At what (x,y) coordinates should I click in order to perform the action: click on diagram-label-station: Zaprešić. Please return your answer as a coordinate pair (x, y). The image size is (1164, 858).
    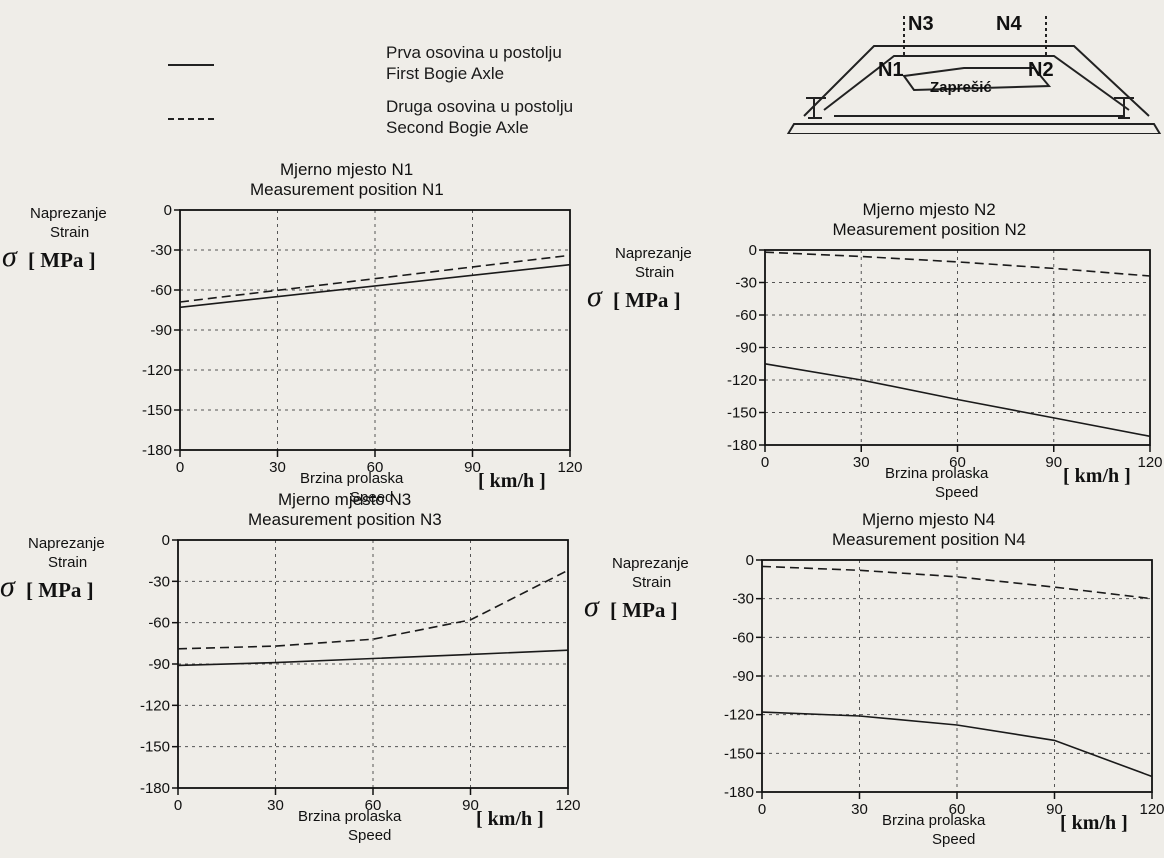
    Looking at the image, I should click on (961, 87).